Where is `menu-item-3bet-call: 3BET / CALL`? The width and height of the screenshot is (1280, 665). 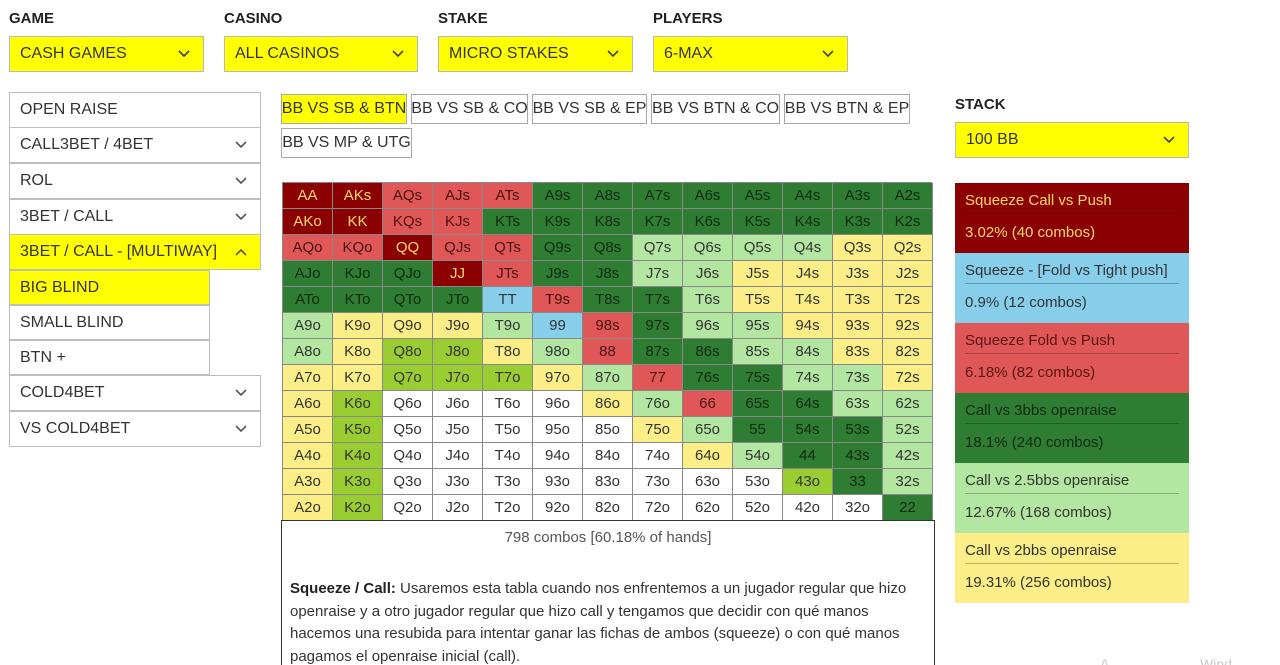
menu-item-3bet-call: 3BET / CALL is located at coordinates (135, 217).